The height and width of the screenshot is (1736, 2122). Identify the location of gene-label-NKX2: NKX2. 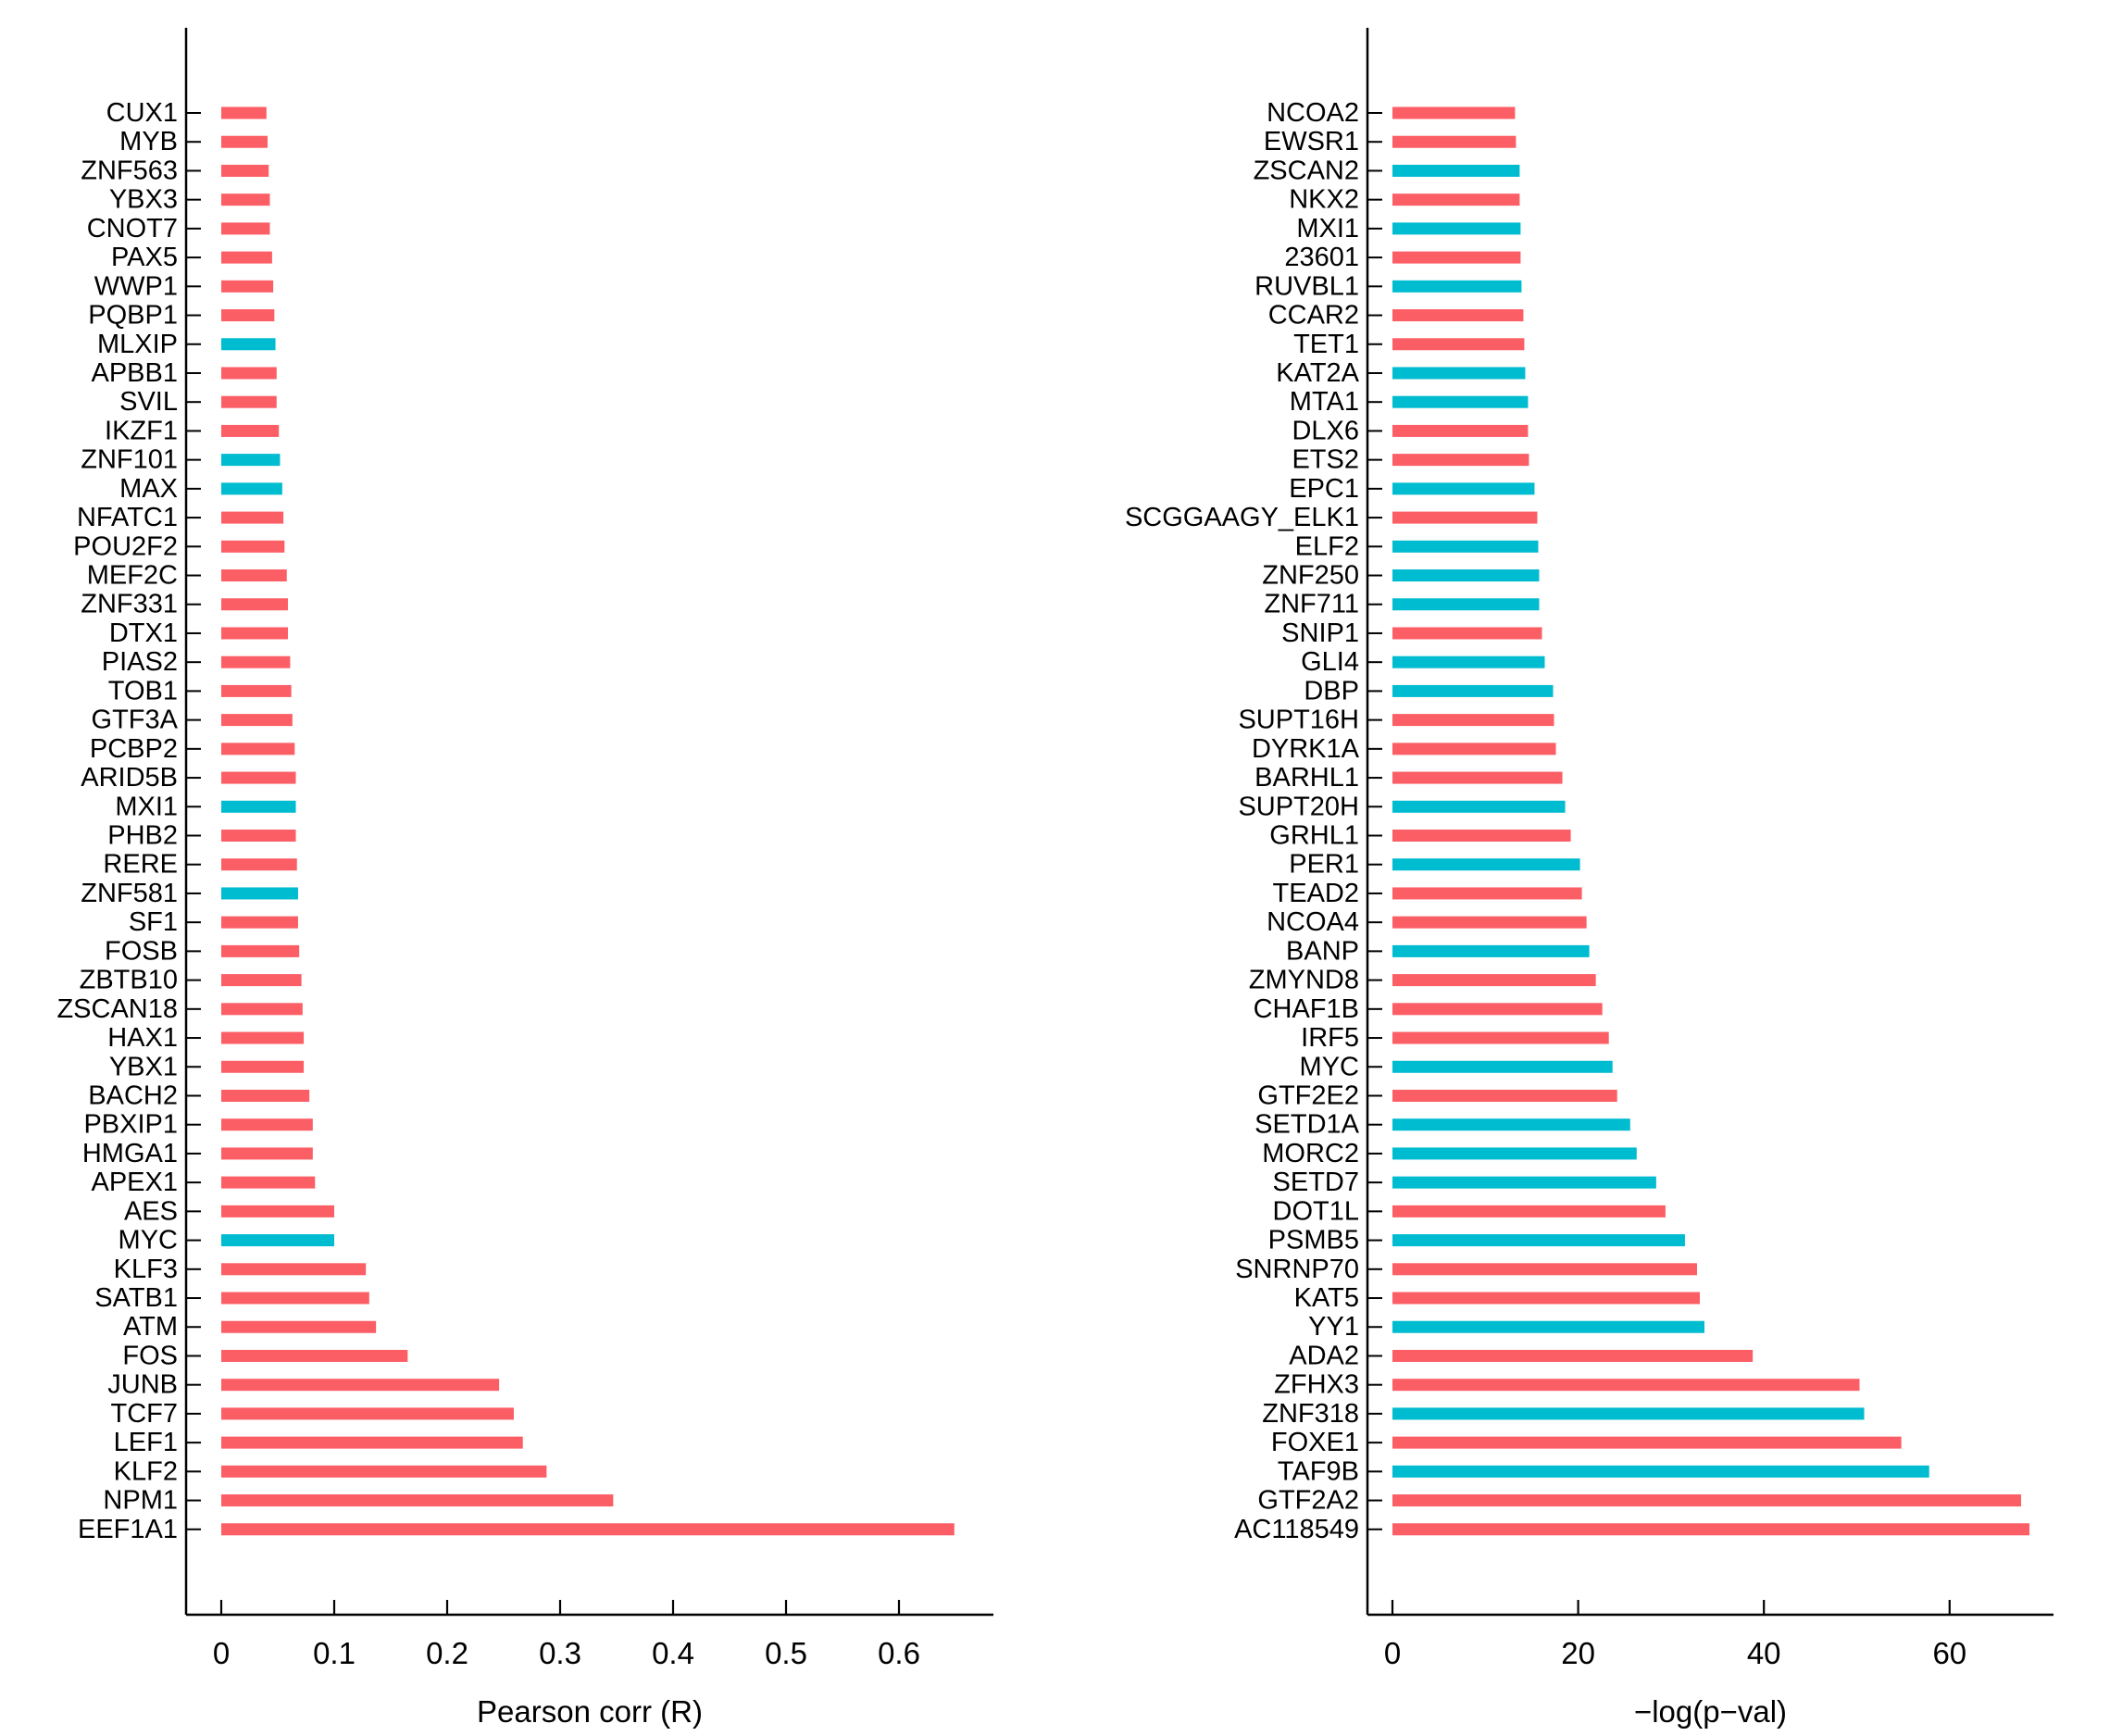
(1324, 200).